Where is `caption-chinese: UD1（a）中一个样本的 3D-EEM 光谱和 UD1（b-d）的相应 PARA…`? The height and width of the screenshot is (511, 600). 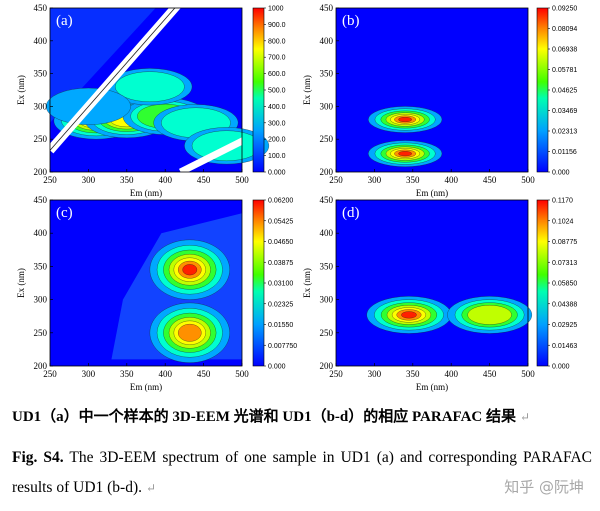 caption-chinese: UD1（a）中一个样本的 3D-EEM 光谱和 UD1（b-d）的相应 PARA… is located at coordinates (271, 417).